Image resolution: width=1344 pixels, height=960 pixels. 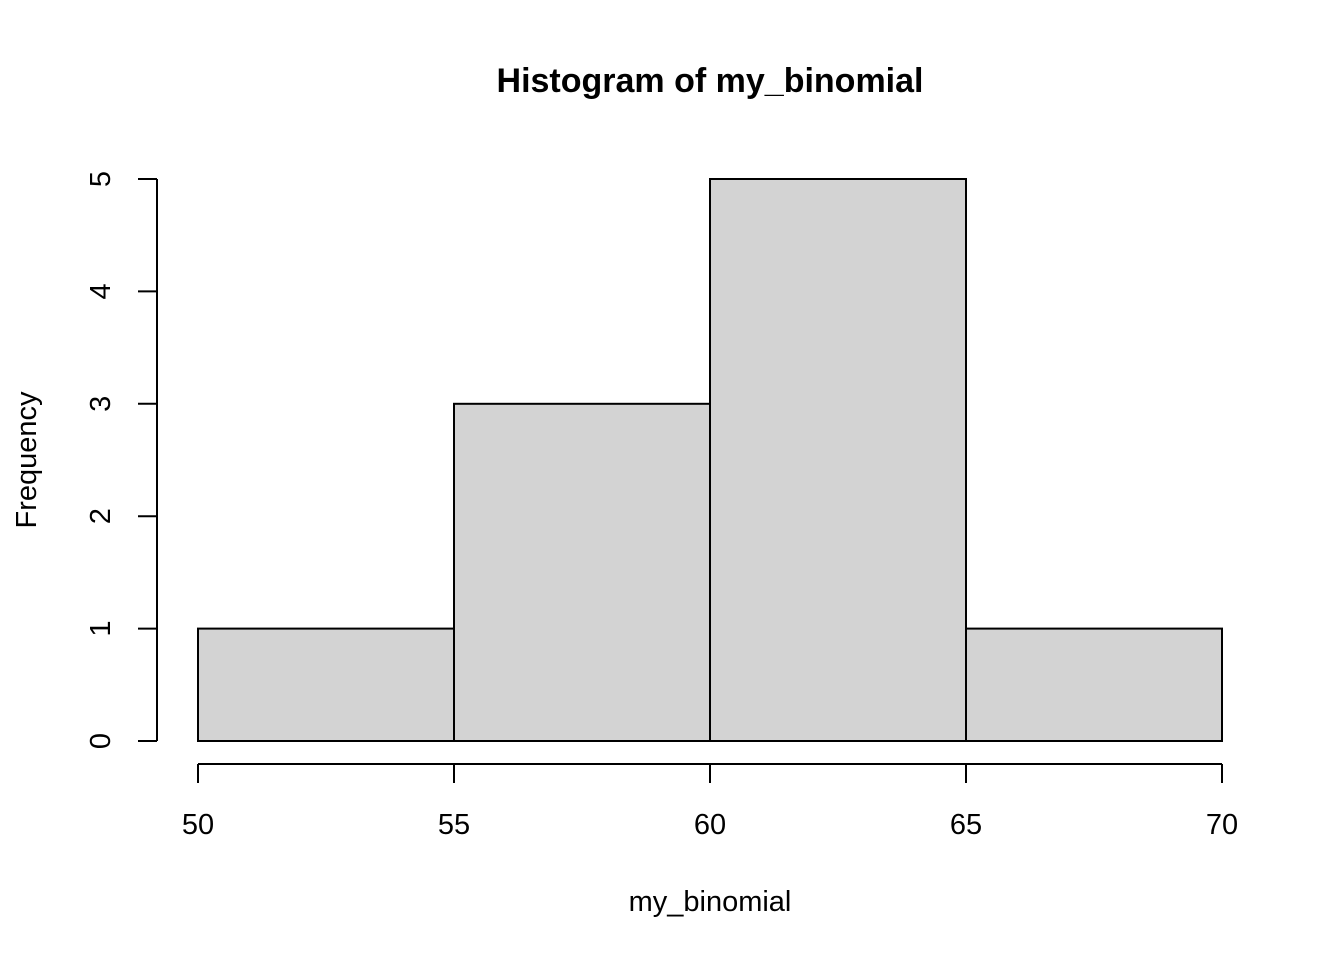 What do you see at coordinates (710, 802) in the screenshot?
I see `x-axis: 50 55 60 65 70` at bounding box center [710, 802].